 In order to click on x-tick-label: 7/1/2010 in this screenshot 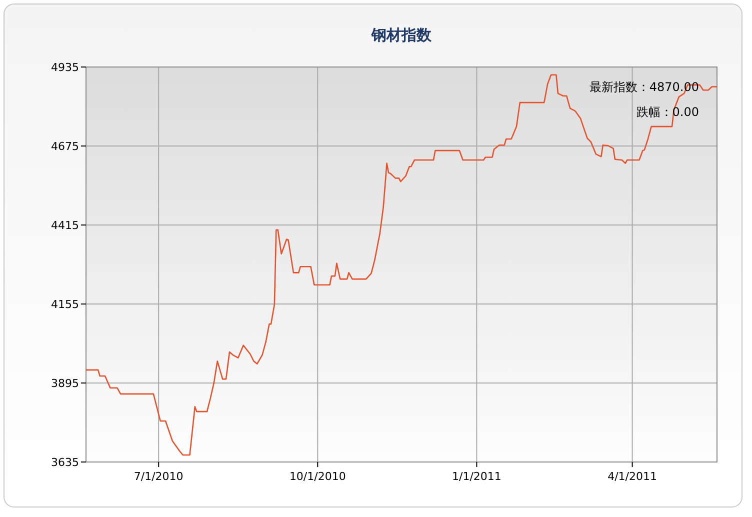, I will do `click(159, 476)`.